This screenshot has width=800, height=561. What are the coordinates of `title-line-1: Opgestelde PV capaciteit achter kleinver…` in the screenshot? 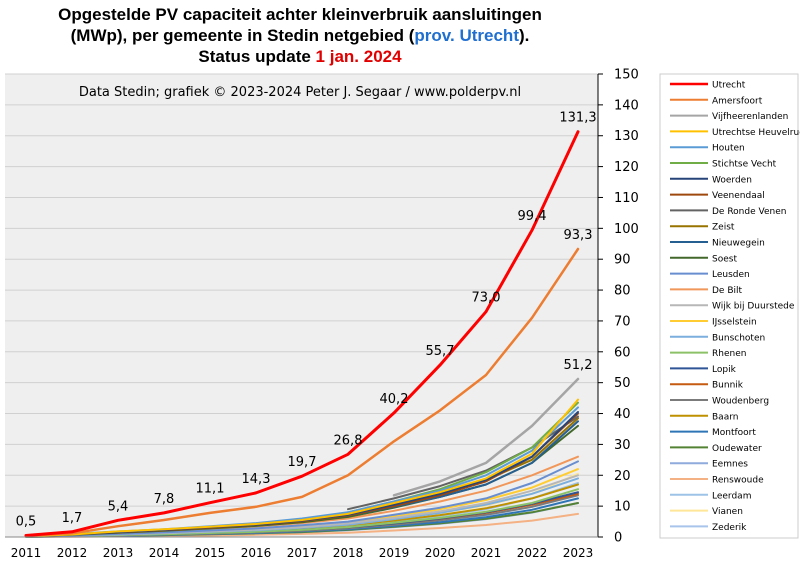 It's located at (300, 14).